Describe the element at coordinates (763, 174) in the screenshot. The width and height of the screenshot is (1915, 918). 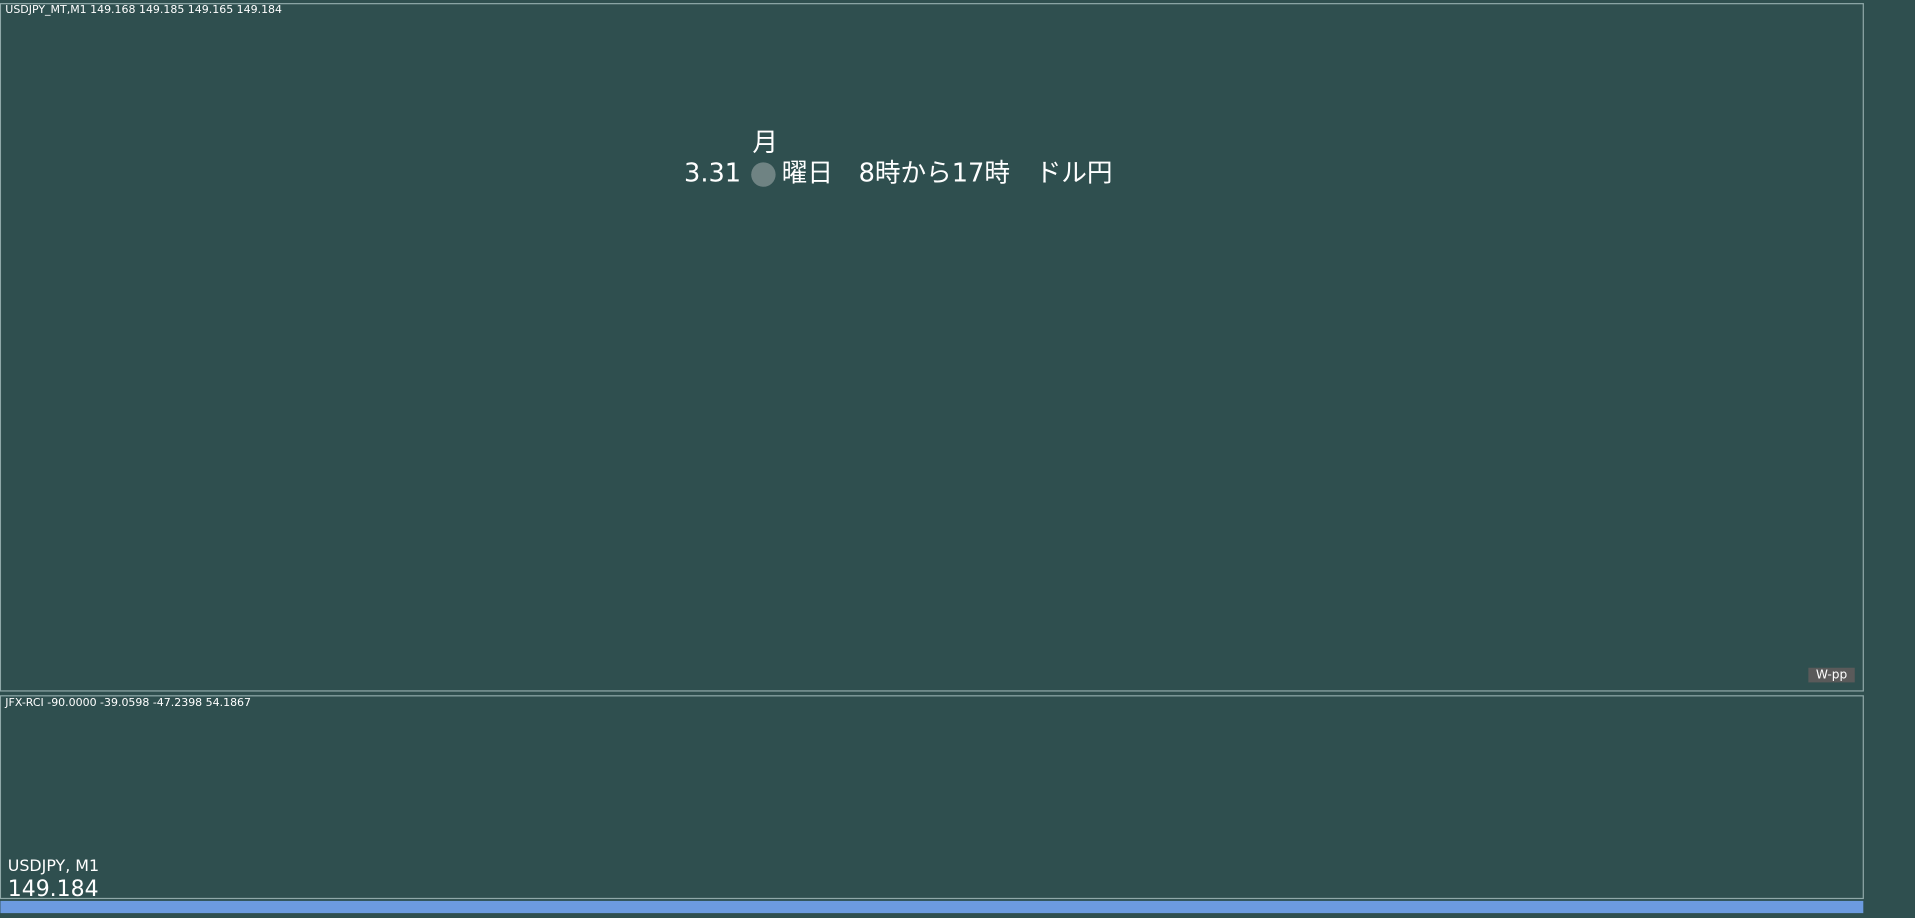
I see `blur-mark` at that location.